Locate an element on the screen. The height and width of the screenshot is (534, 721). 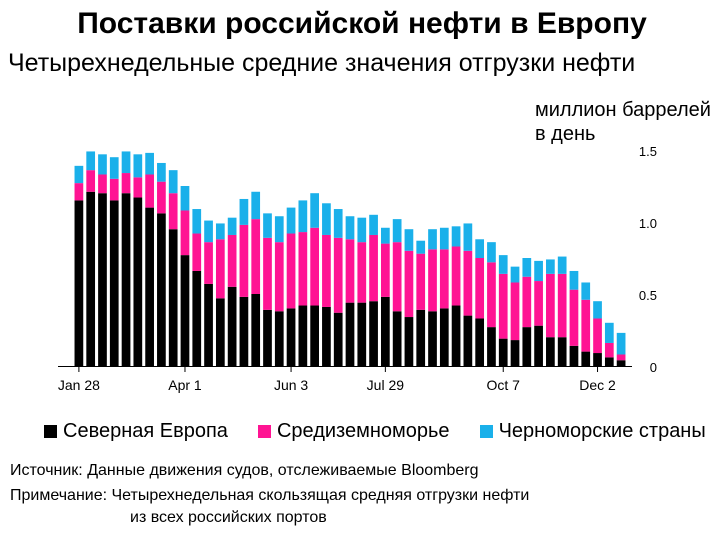
x-tick-label: Dec 2 is located at coordinates (597, 385).